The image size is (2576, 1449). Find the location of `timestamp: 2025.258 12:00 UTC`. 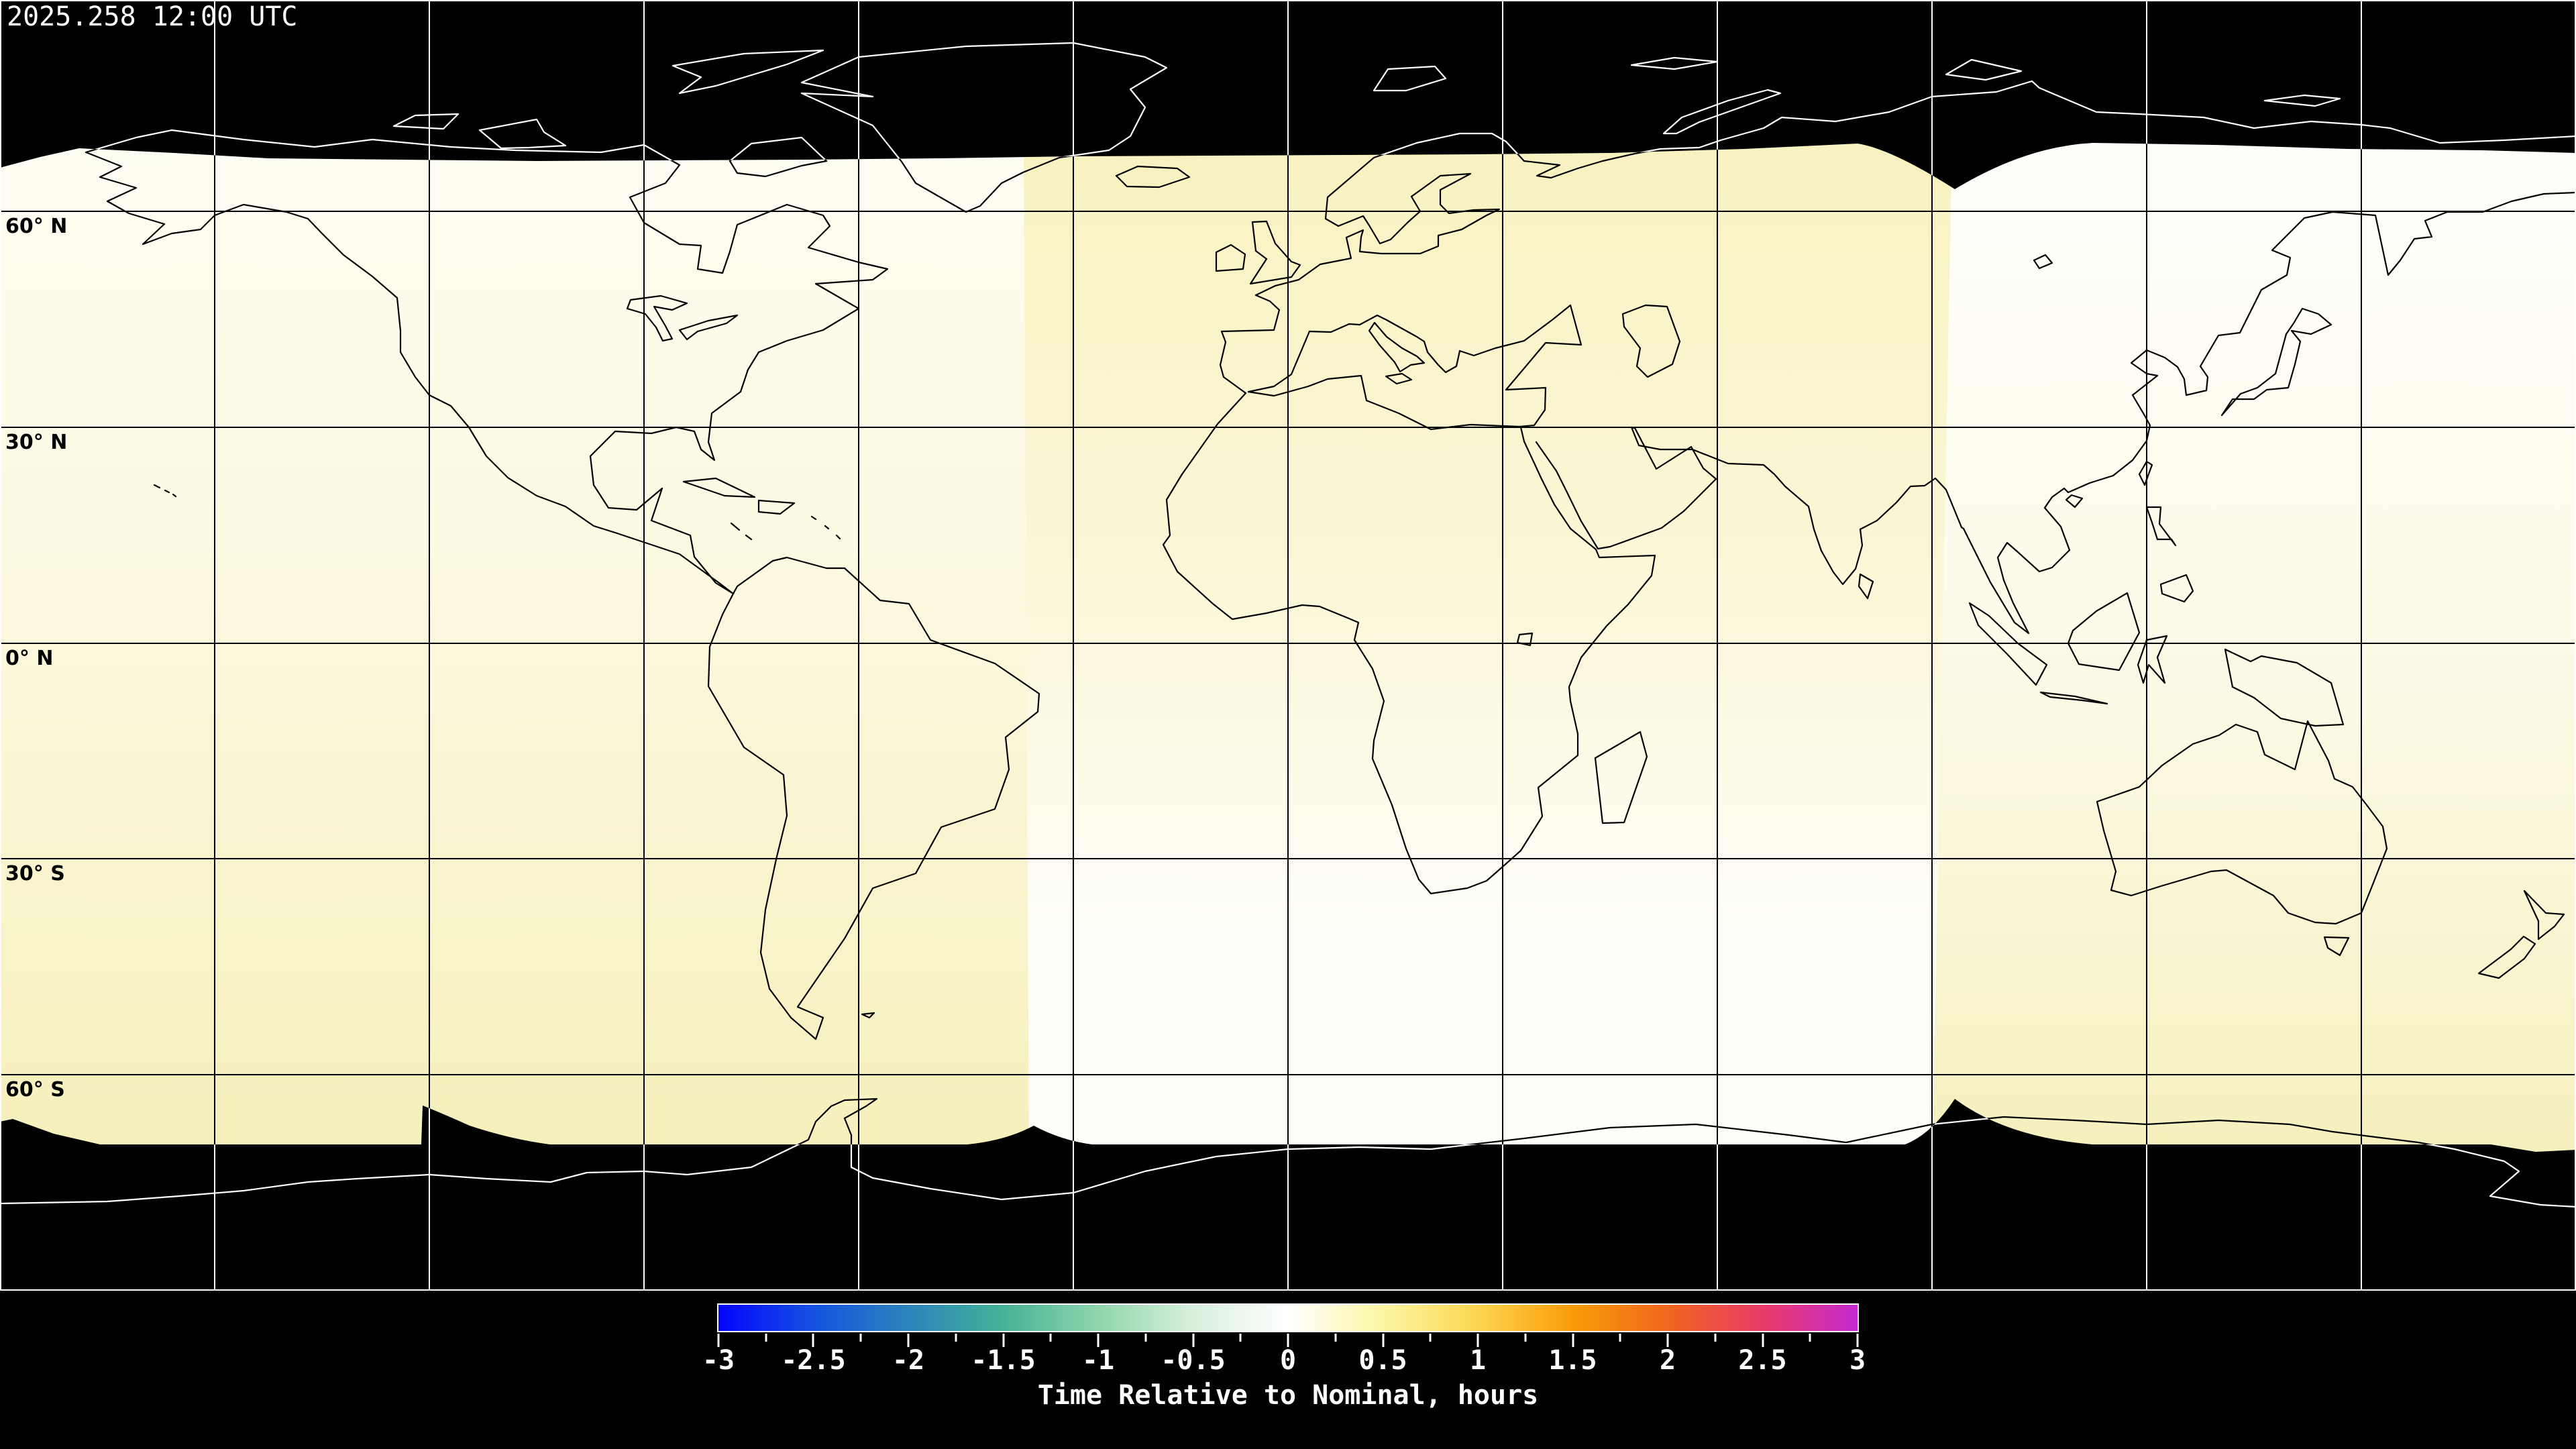

timestamp: 2025.258 12:00 UTC is located at coordinates (152, 16).